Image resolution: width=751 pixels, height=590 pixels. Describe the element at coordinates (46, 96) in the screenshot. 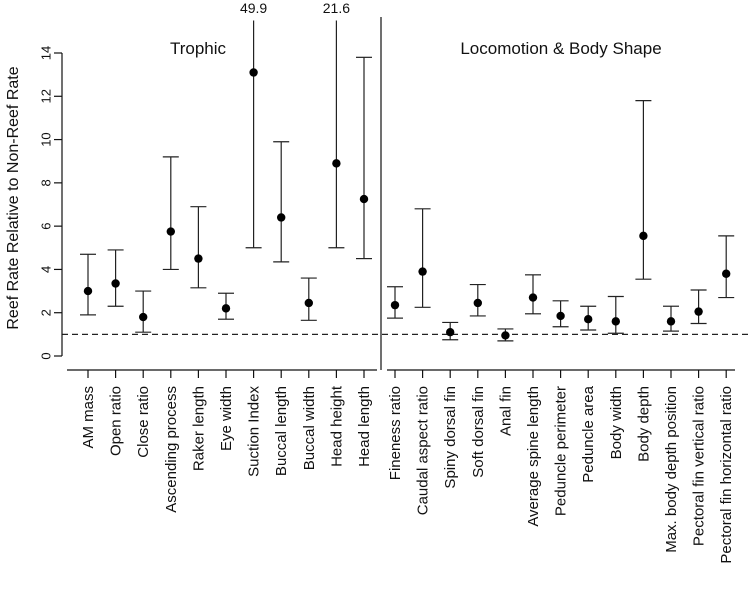

I see `y-tick-label: 12` at that location.